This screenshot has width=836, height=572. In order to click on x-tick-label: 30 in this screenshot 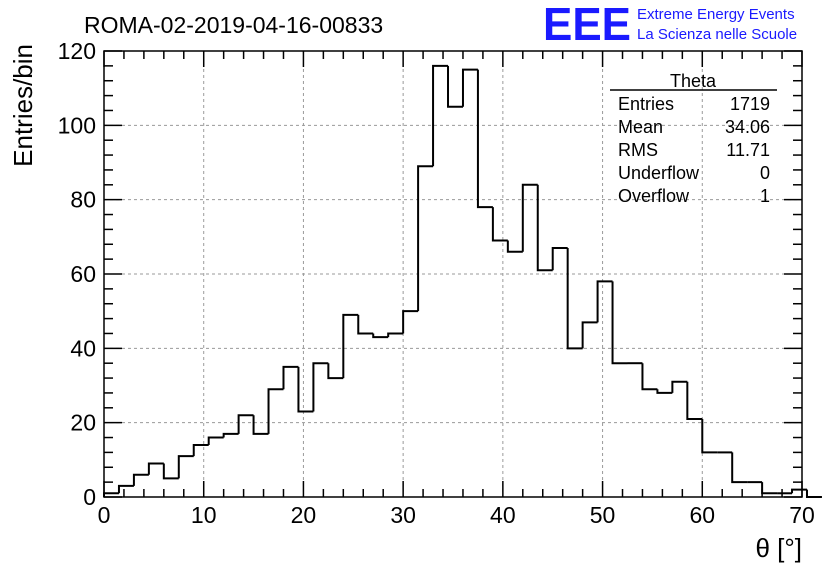, I will do `click(403, 515)`.